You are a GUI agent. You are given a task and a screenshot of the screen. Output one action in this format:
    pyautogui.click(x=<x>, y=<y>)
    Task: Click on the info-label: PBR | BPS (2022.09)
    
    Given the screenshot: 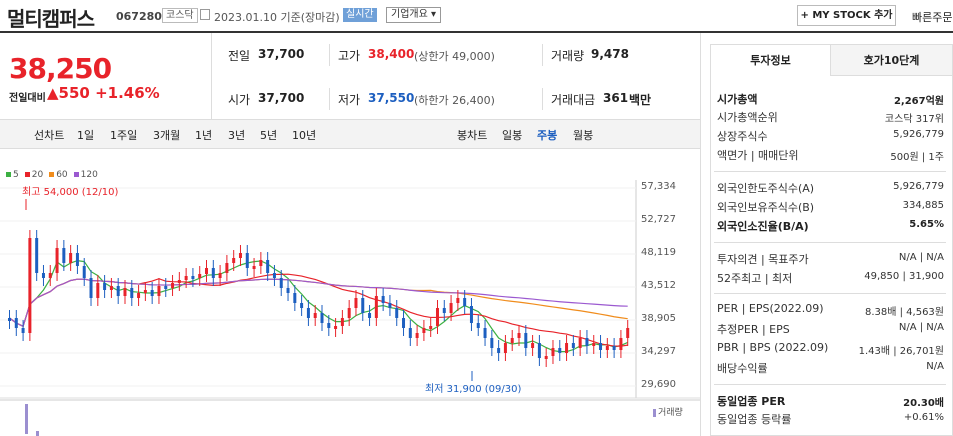 What is the action you would take?
    pyautogui.click(x=773, y=347)
    